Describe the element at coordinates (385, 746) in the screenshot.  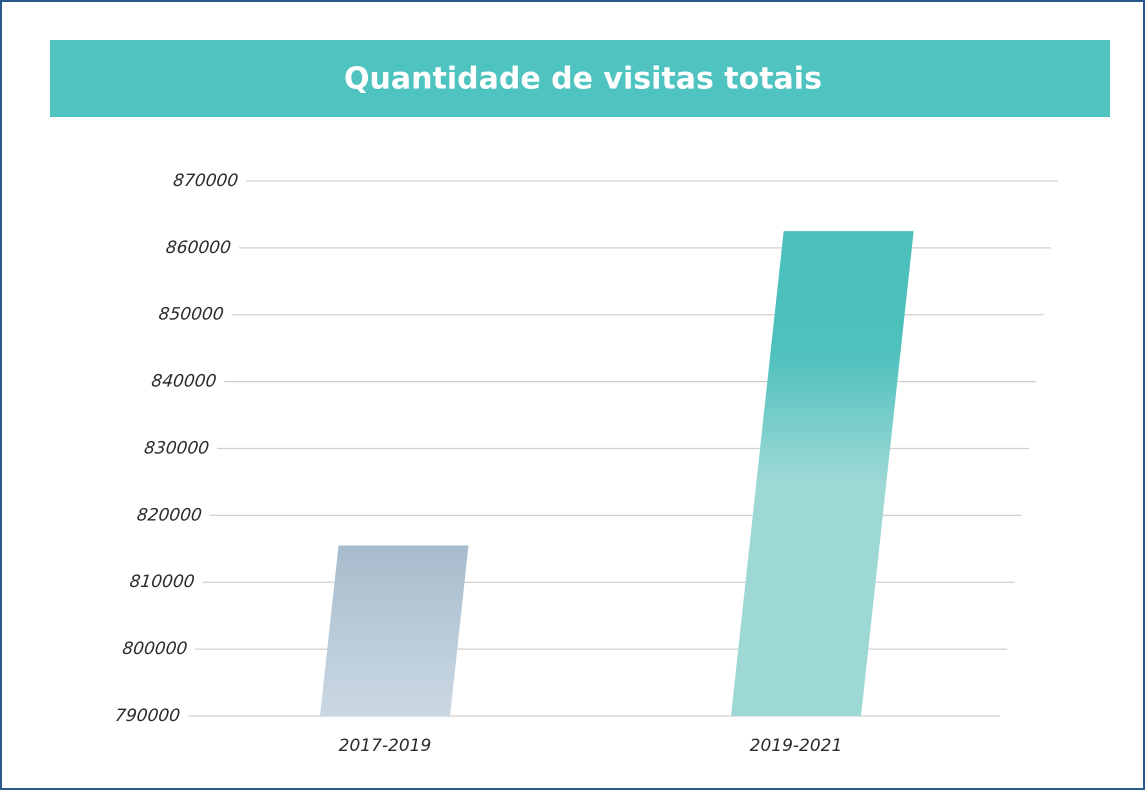
I see `x-tick-label: 2017-2019` at that location.